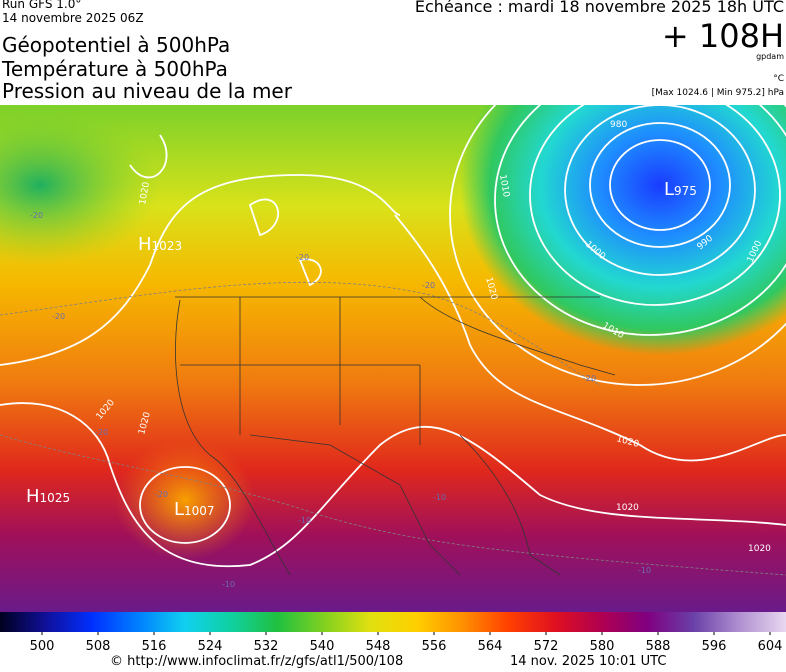 The height and width of the screenshot is (672, 786). What do you see at coordinates (717, 93) in the screenshot?
I see `range: [Max 1024.6 | Min 975.2] hPa` at bounding box center [717, 93].